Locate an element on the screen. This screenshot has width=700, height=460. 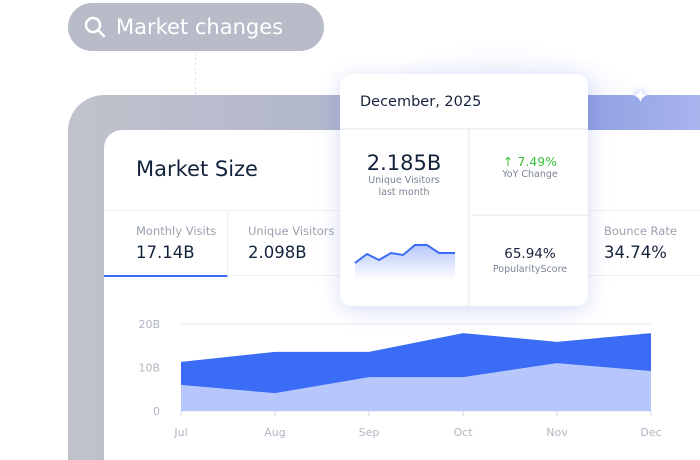
x-tick-label: Dec is located at coordinates (650, 432).